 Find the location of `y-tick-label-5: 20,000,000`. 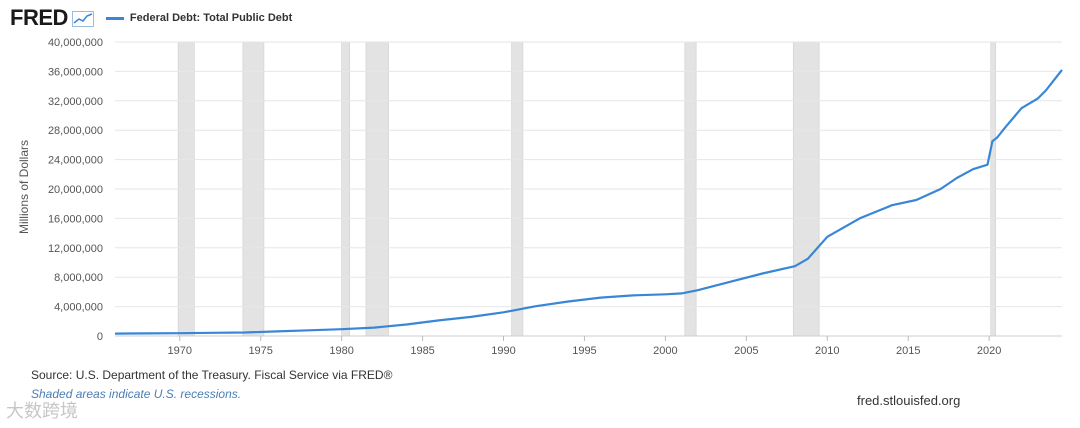

y-tick-label-5: 20,000,000 is located at coordinates (75, 190).